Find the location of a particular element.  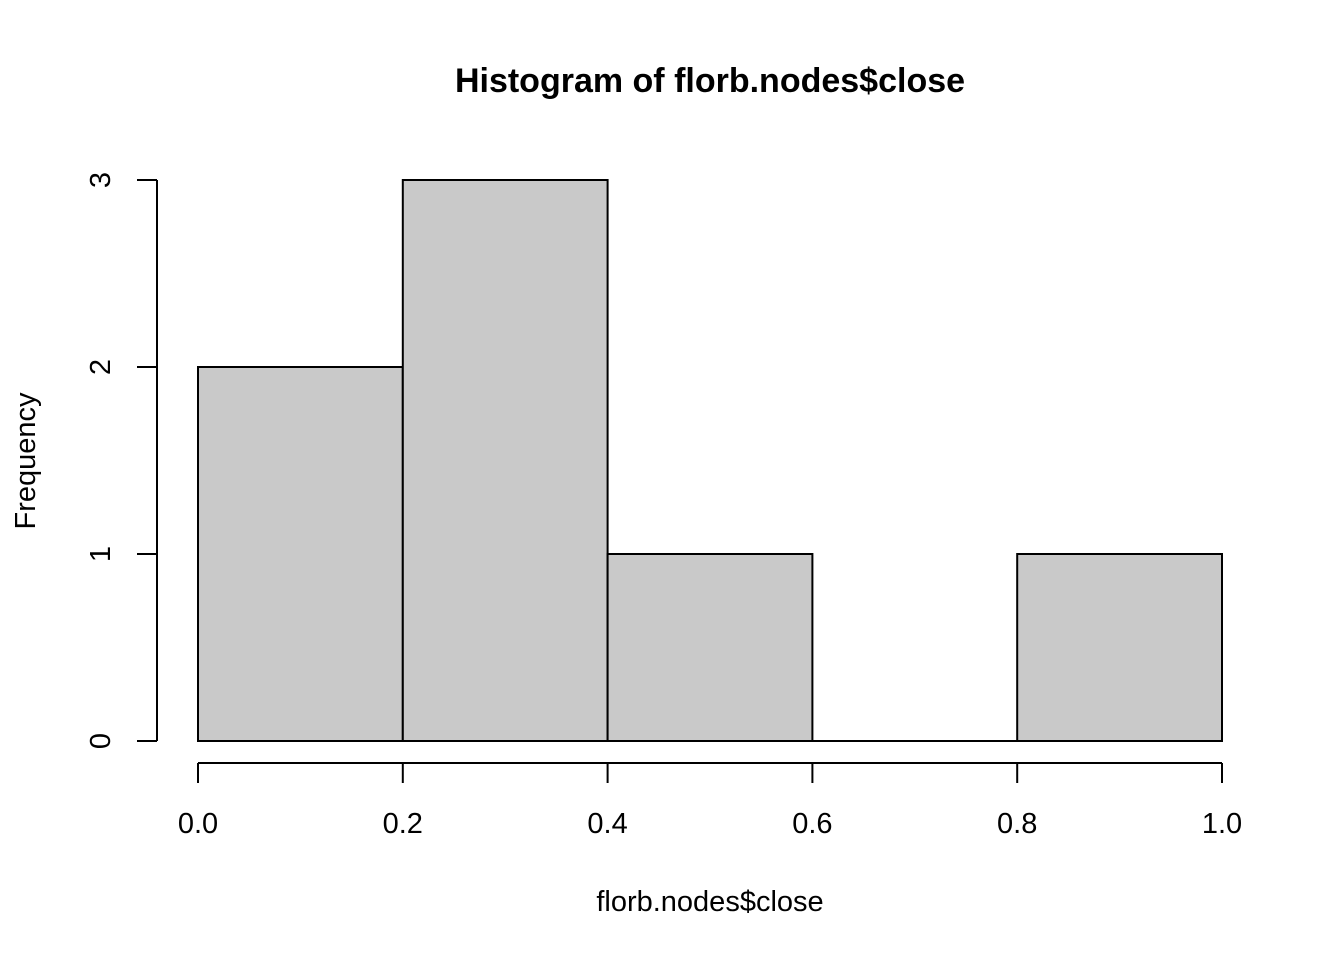

x-tick-label: 0.2 is located at coordinates (403, 824).